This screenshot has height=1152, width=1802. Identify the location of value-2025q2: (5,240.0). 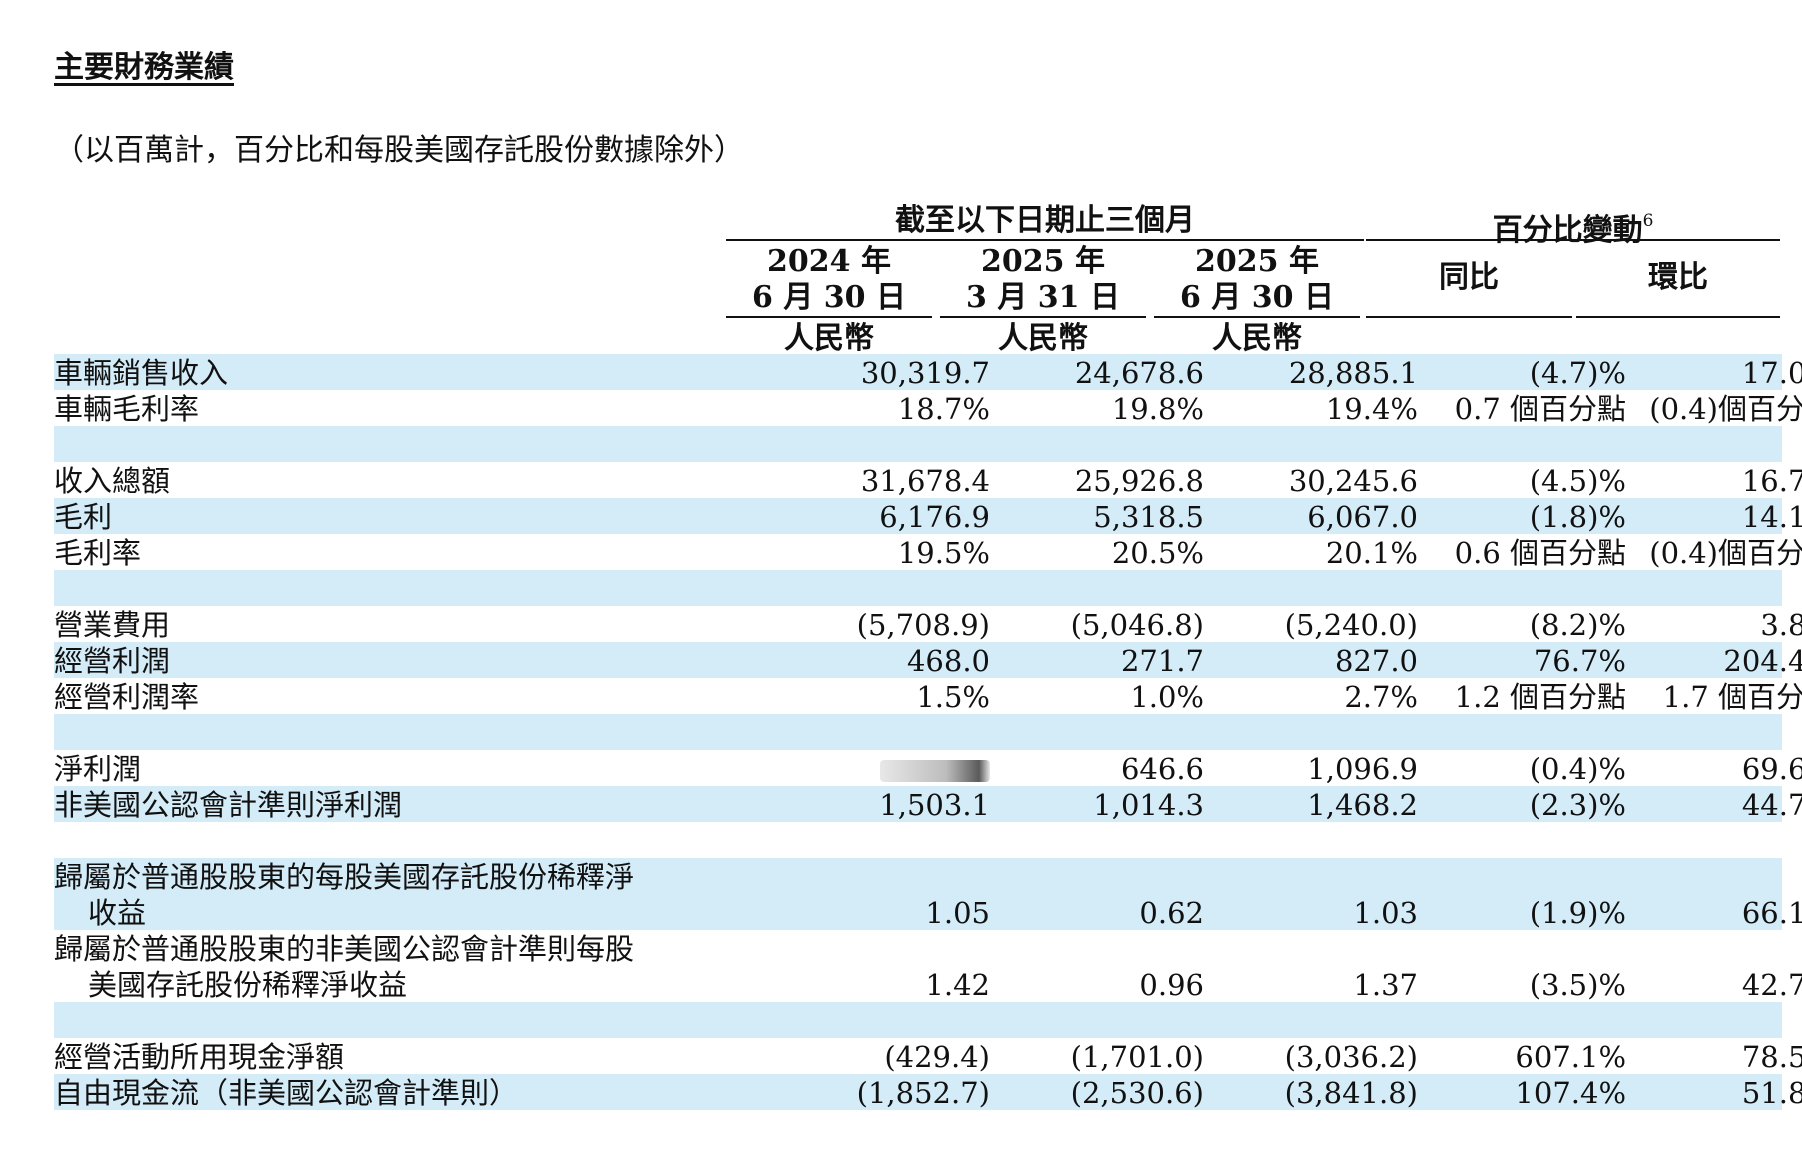
(1351, 625).